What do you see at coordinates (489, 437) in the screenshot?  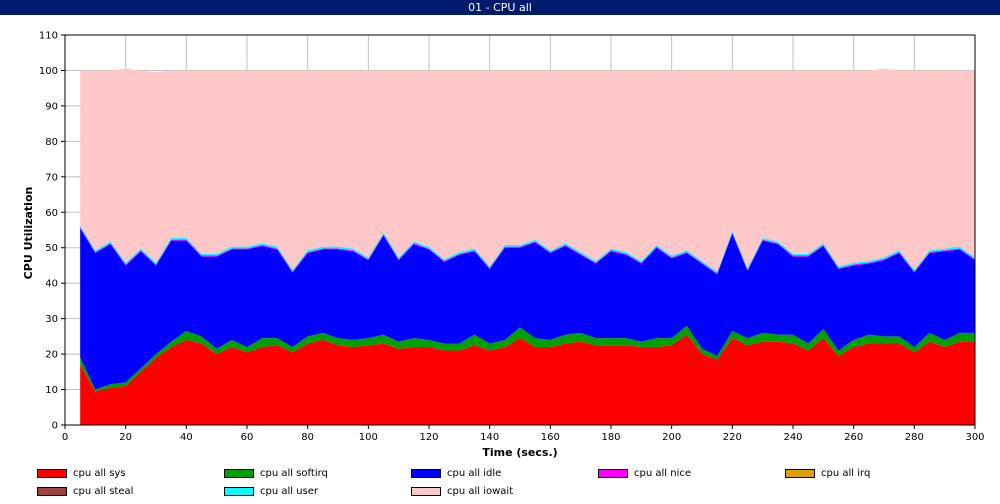 I see `x-tick-label: 140` at bounding box center [489, 437].